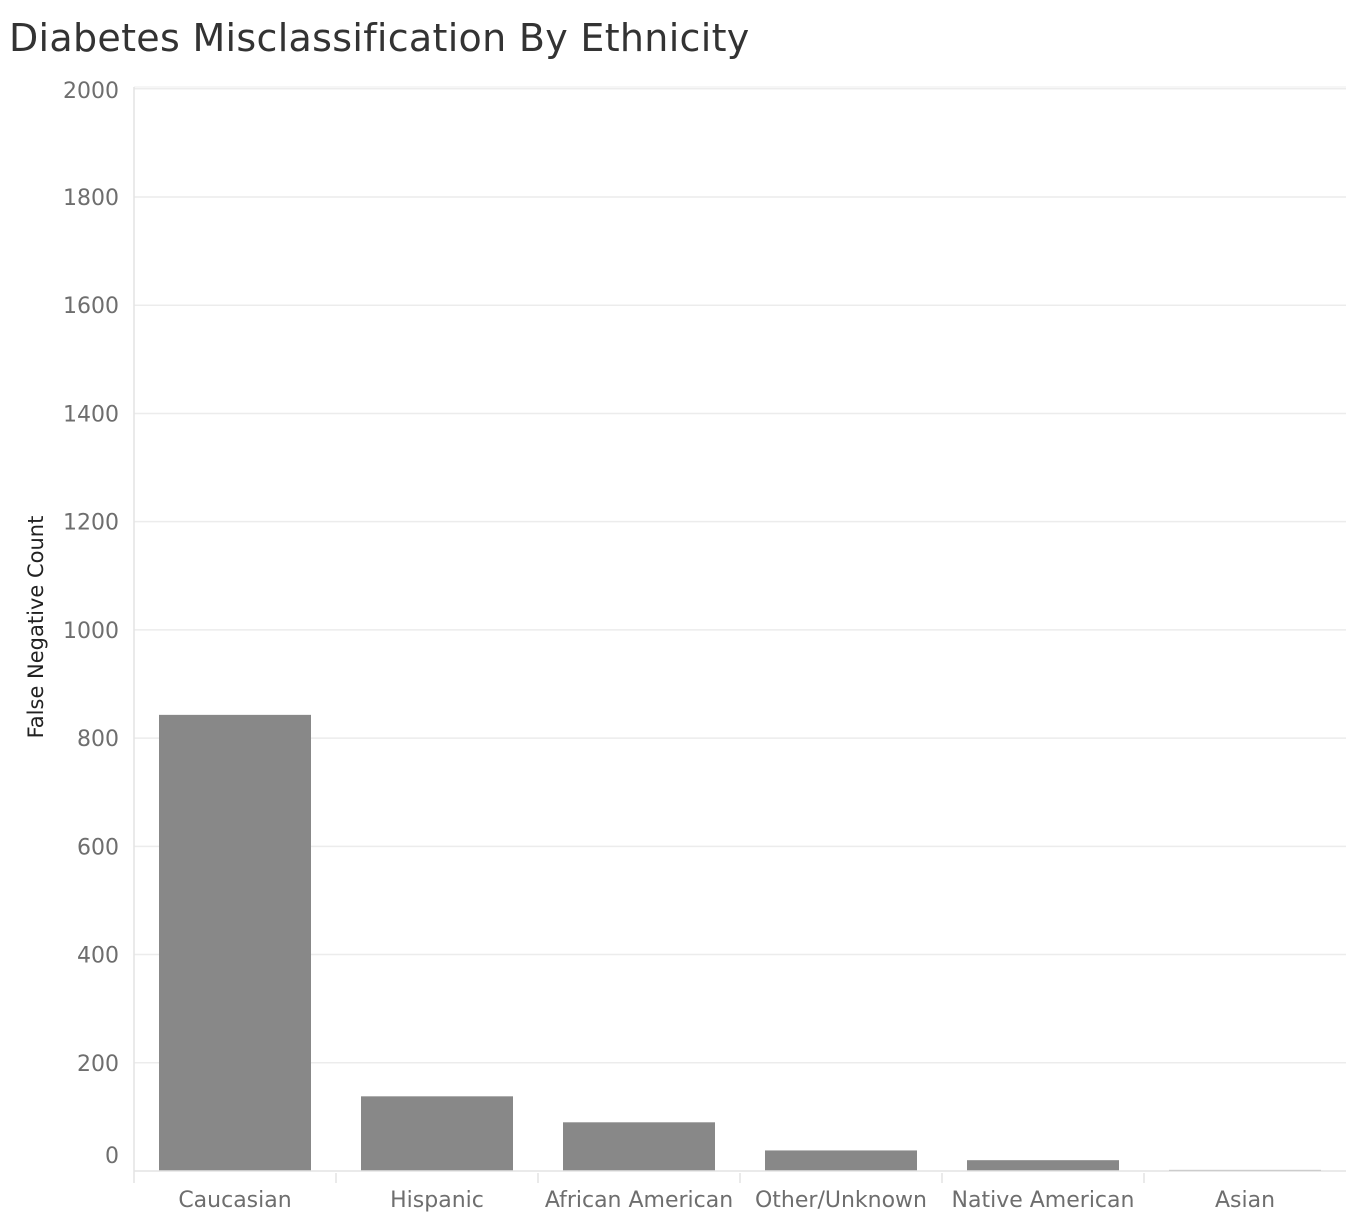 The image size is (1346, 1216). I want to click on y-tick-label: 400, so click(98, 956).